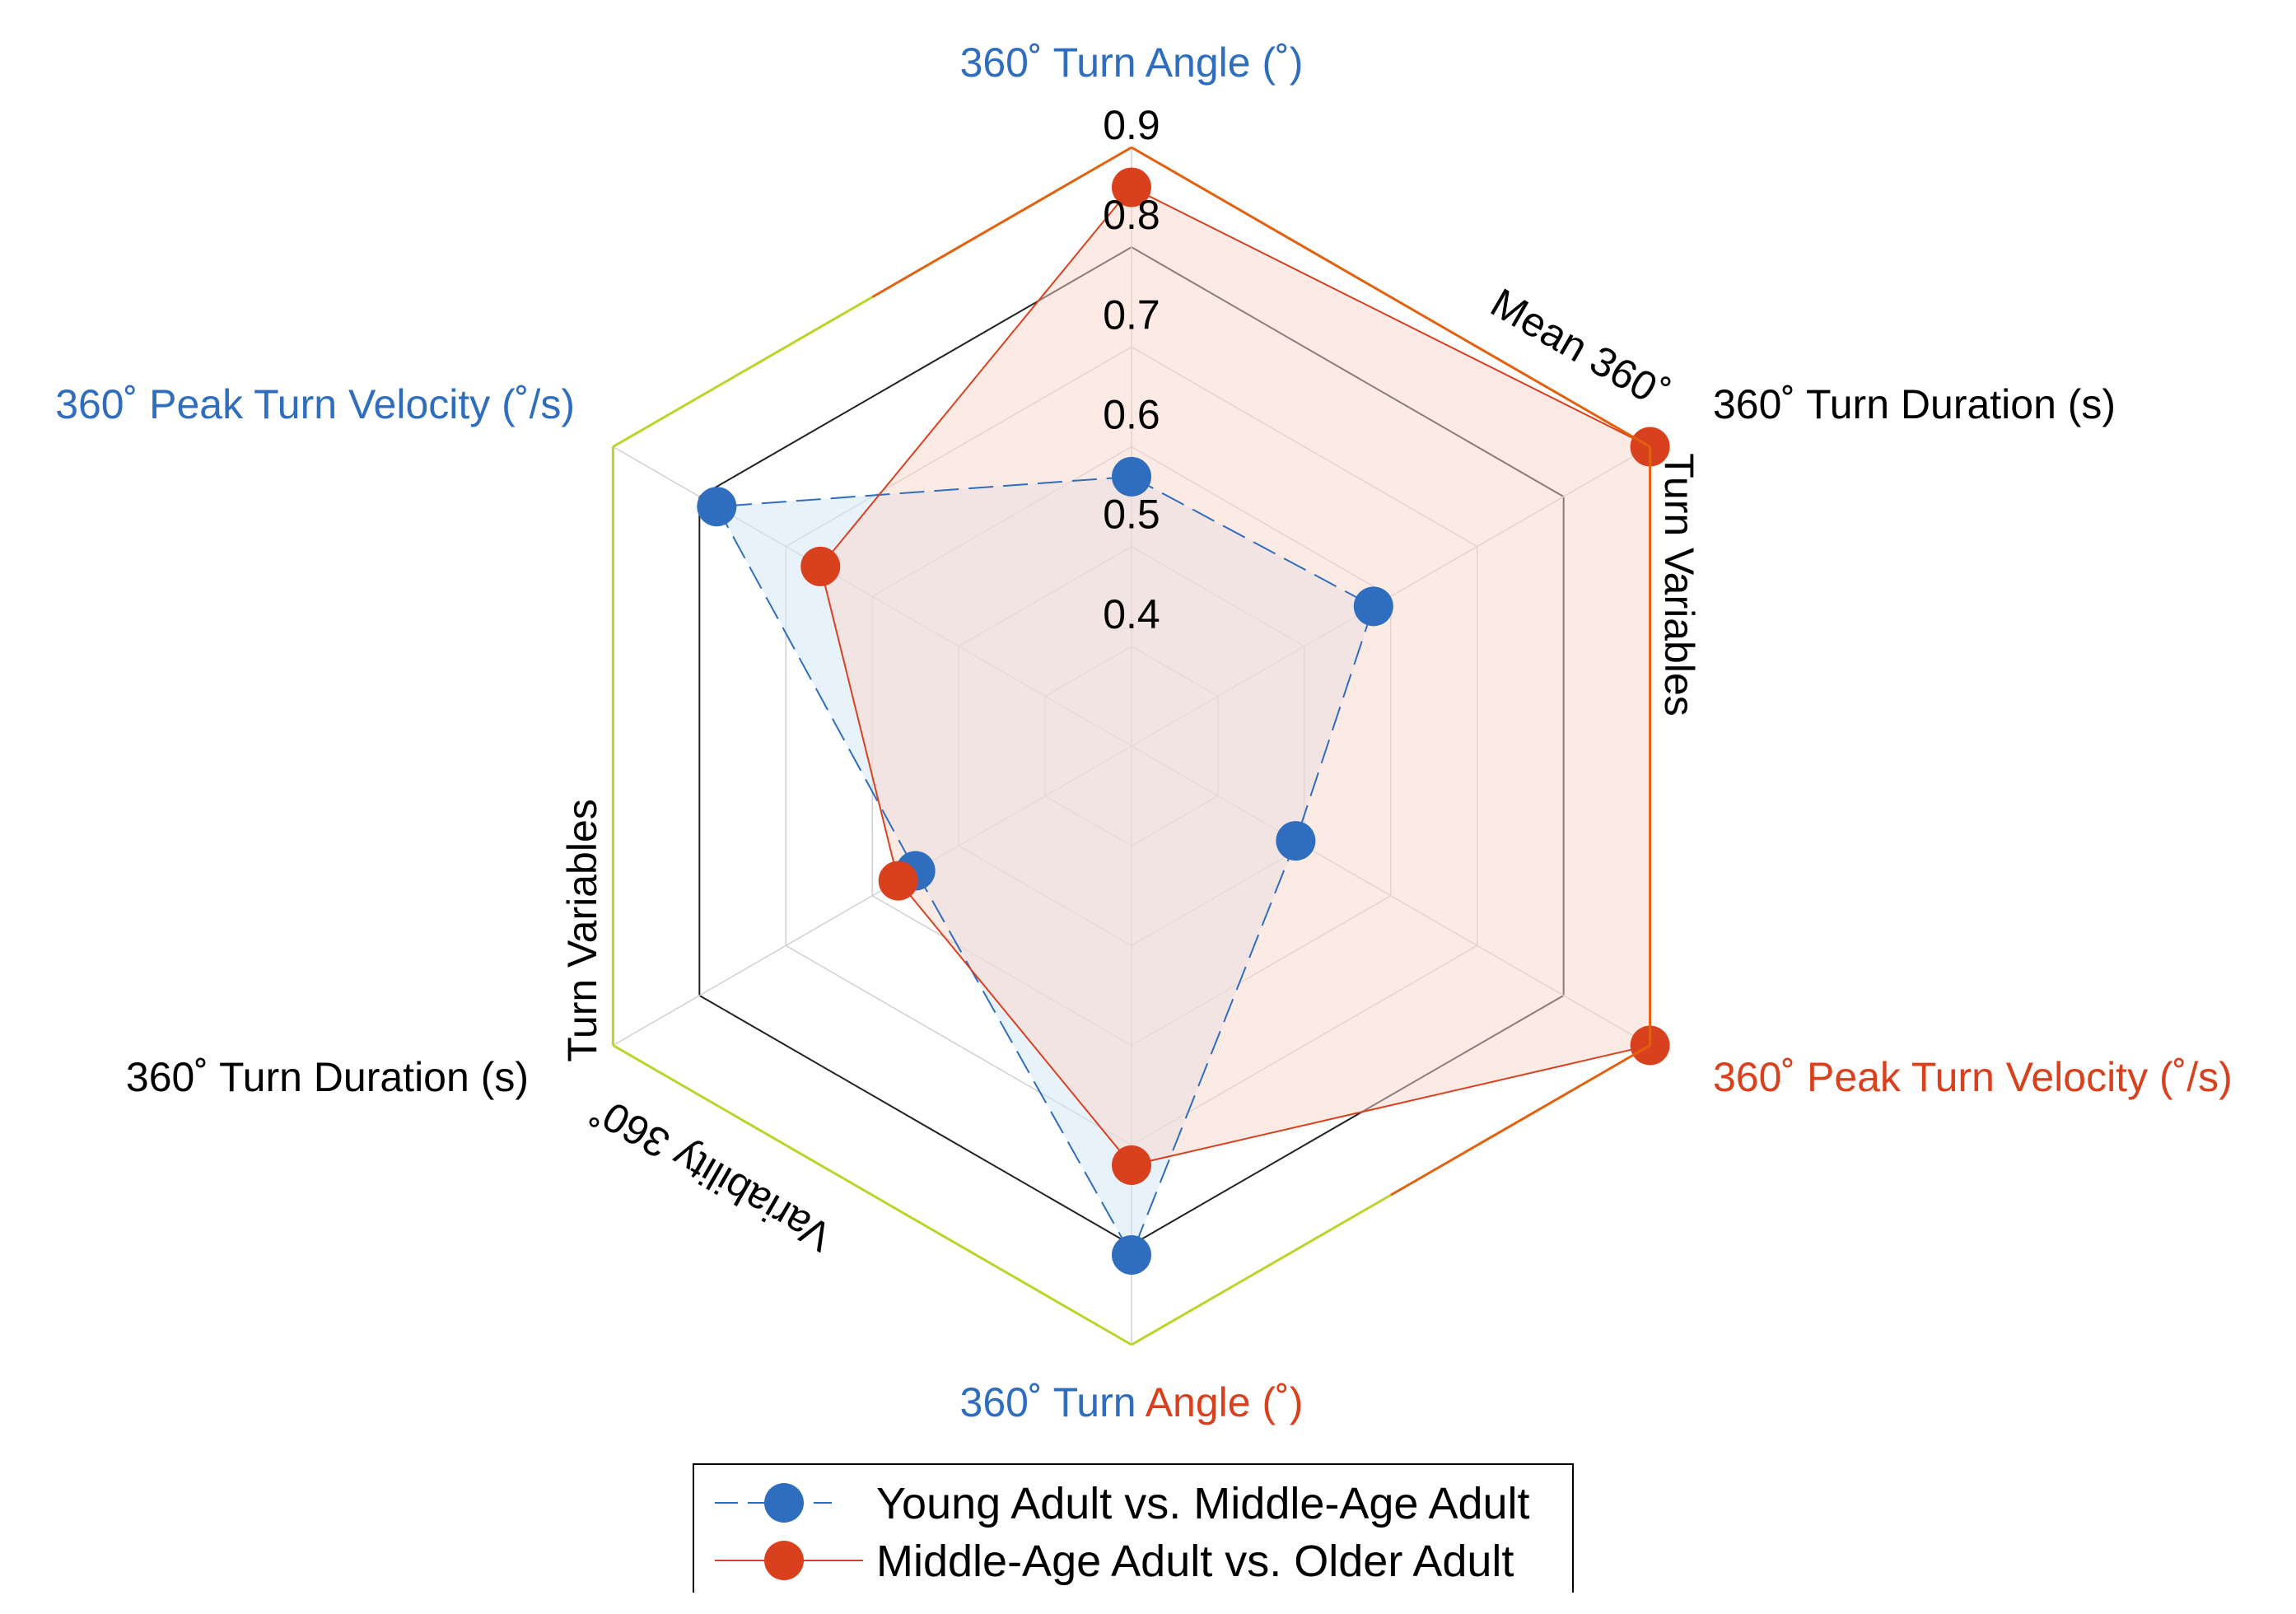  I want to click on radial-tick-2: 0.6, so click(1131, 415).